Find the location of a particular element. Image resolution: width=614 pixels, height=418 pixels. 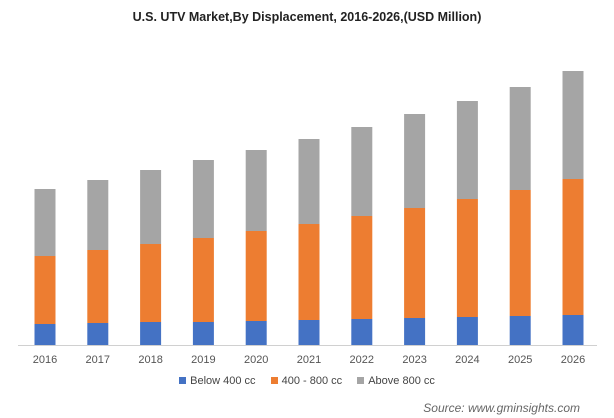

legend-label: Above 800 cc is located at coordinates (401, 381).